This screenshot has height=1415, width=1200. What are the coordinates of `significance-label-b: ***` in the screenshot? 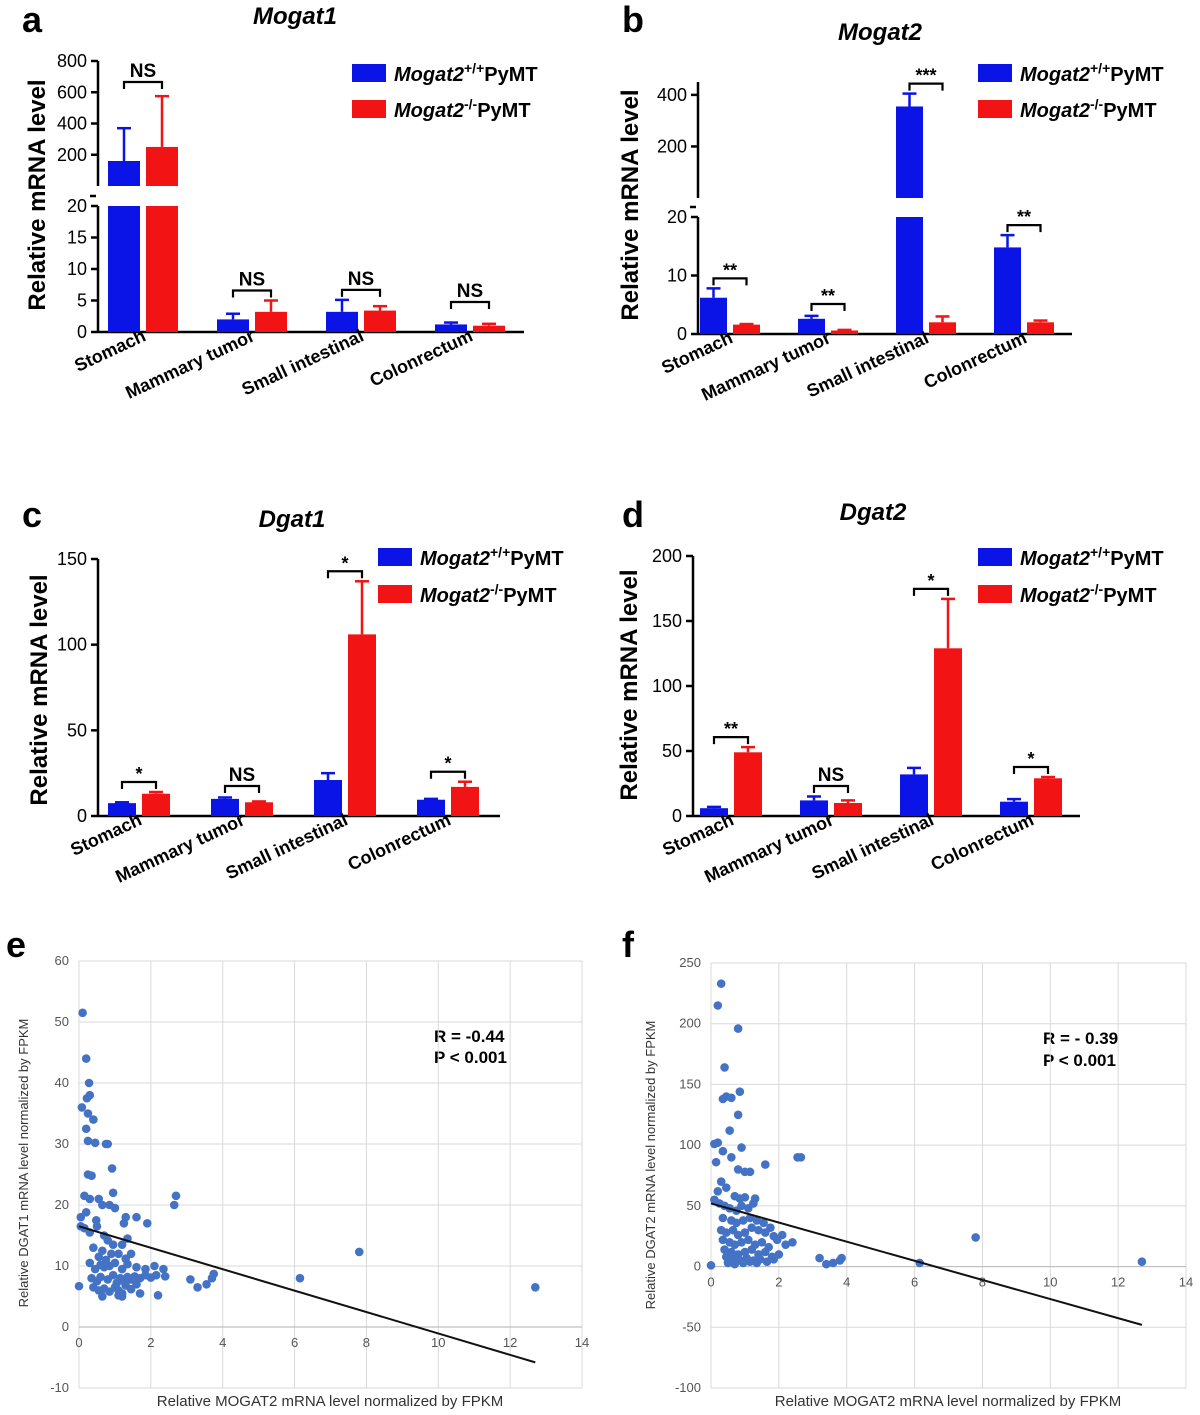 It's located at (925, 76).